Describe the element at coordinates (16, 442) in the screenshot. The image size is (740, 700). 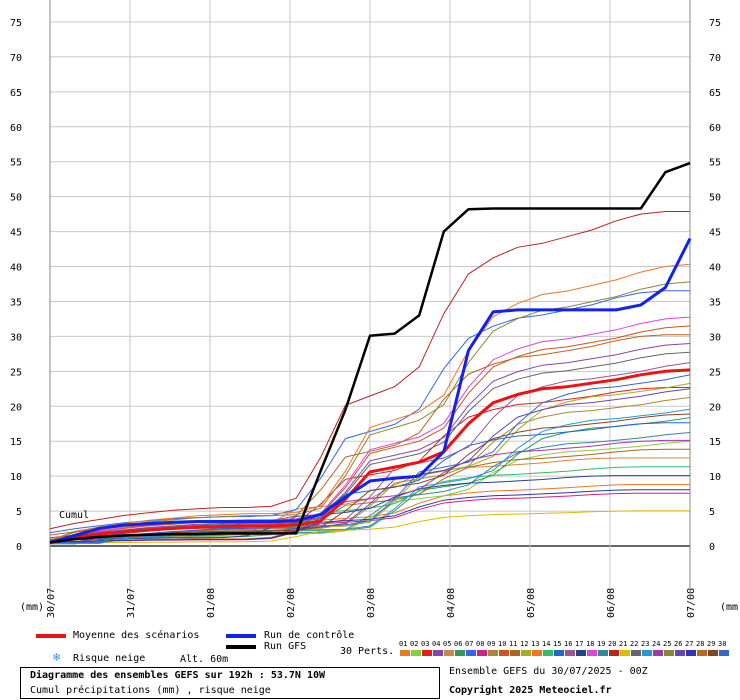
I see `y-tick-label-left: 15` at that location.